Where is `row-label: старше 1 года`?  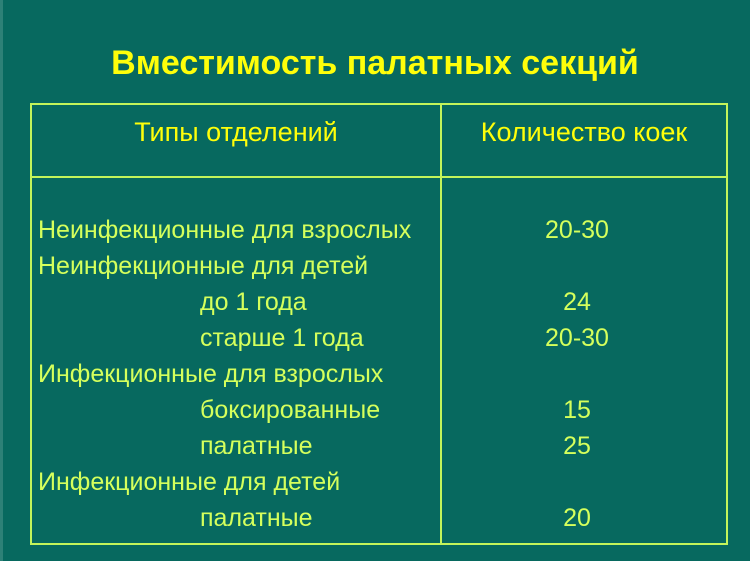 row-label: старше 1 года is located at coordinates (282, 338).